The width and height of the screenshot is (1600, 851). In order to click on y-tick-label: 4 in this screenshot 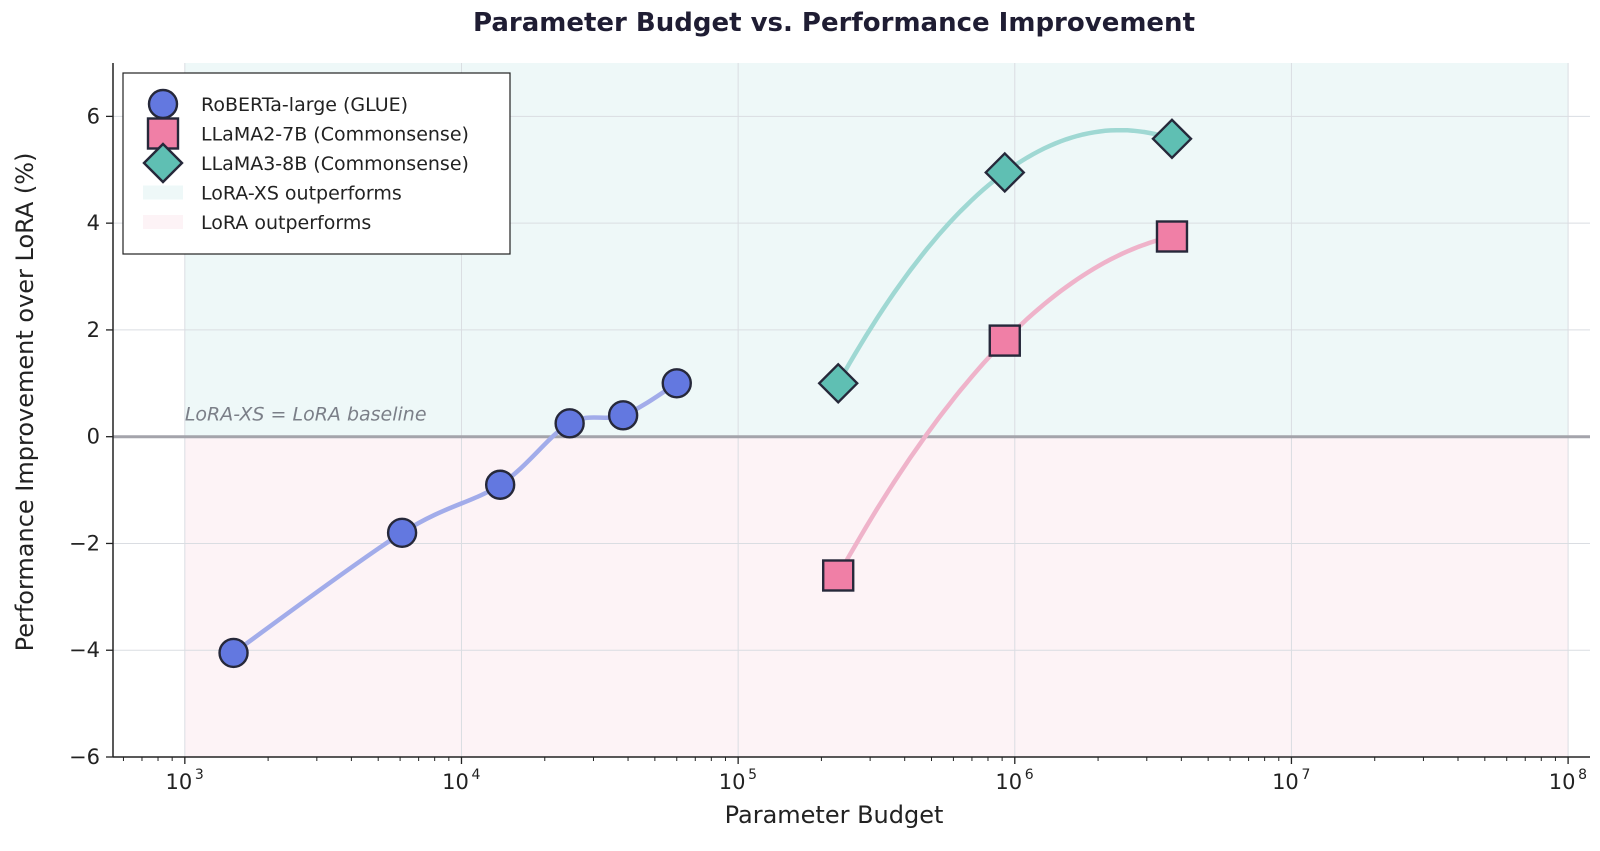, I will do `click(93, 223)`.